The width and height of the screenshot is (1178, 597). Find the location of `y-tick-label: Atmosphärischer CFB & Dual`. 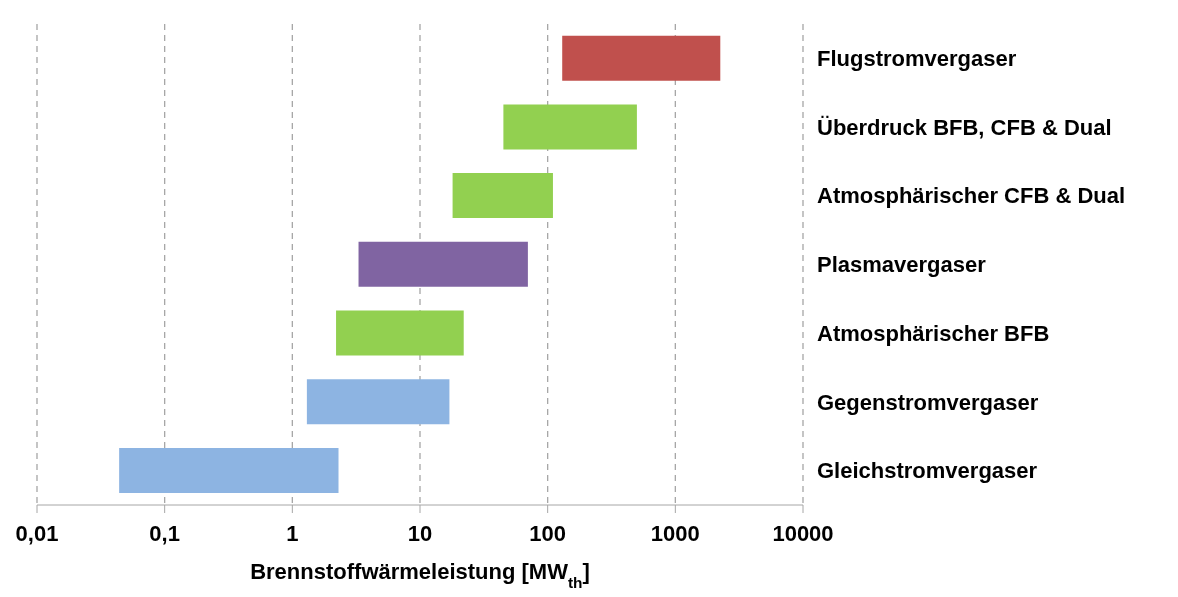

y-tick-label: Atmosphärischer CFB & Dual is located at coordinates (971, 196).